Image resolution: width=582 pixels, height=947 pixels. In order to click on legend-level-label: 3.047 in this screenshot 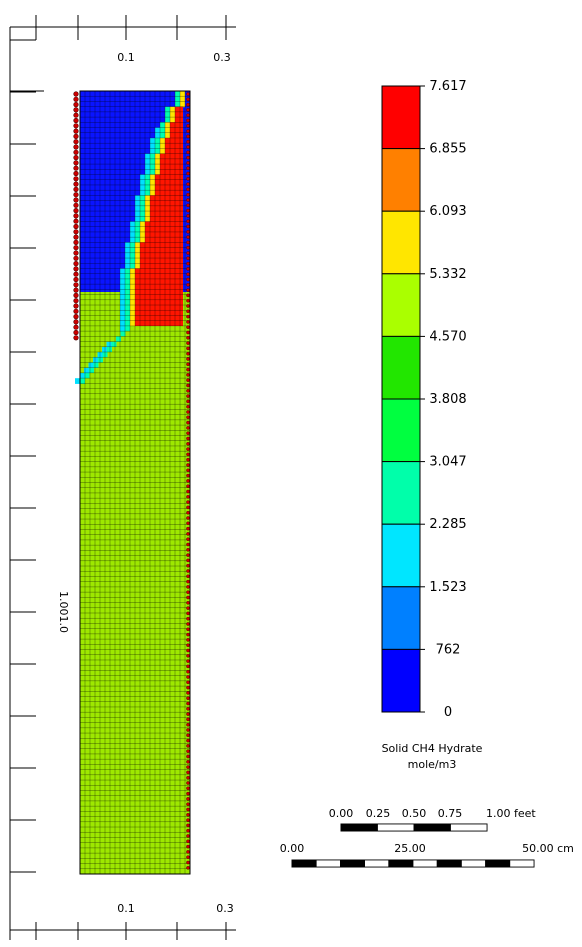, I will do `click(447, 462)`.